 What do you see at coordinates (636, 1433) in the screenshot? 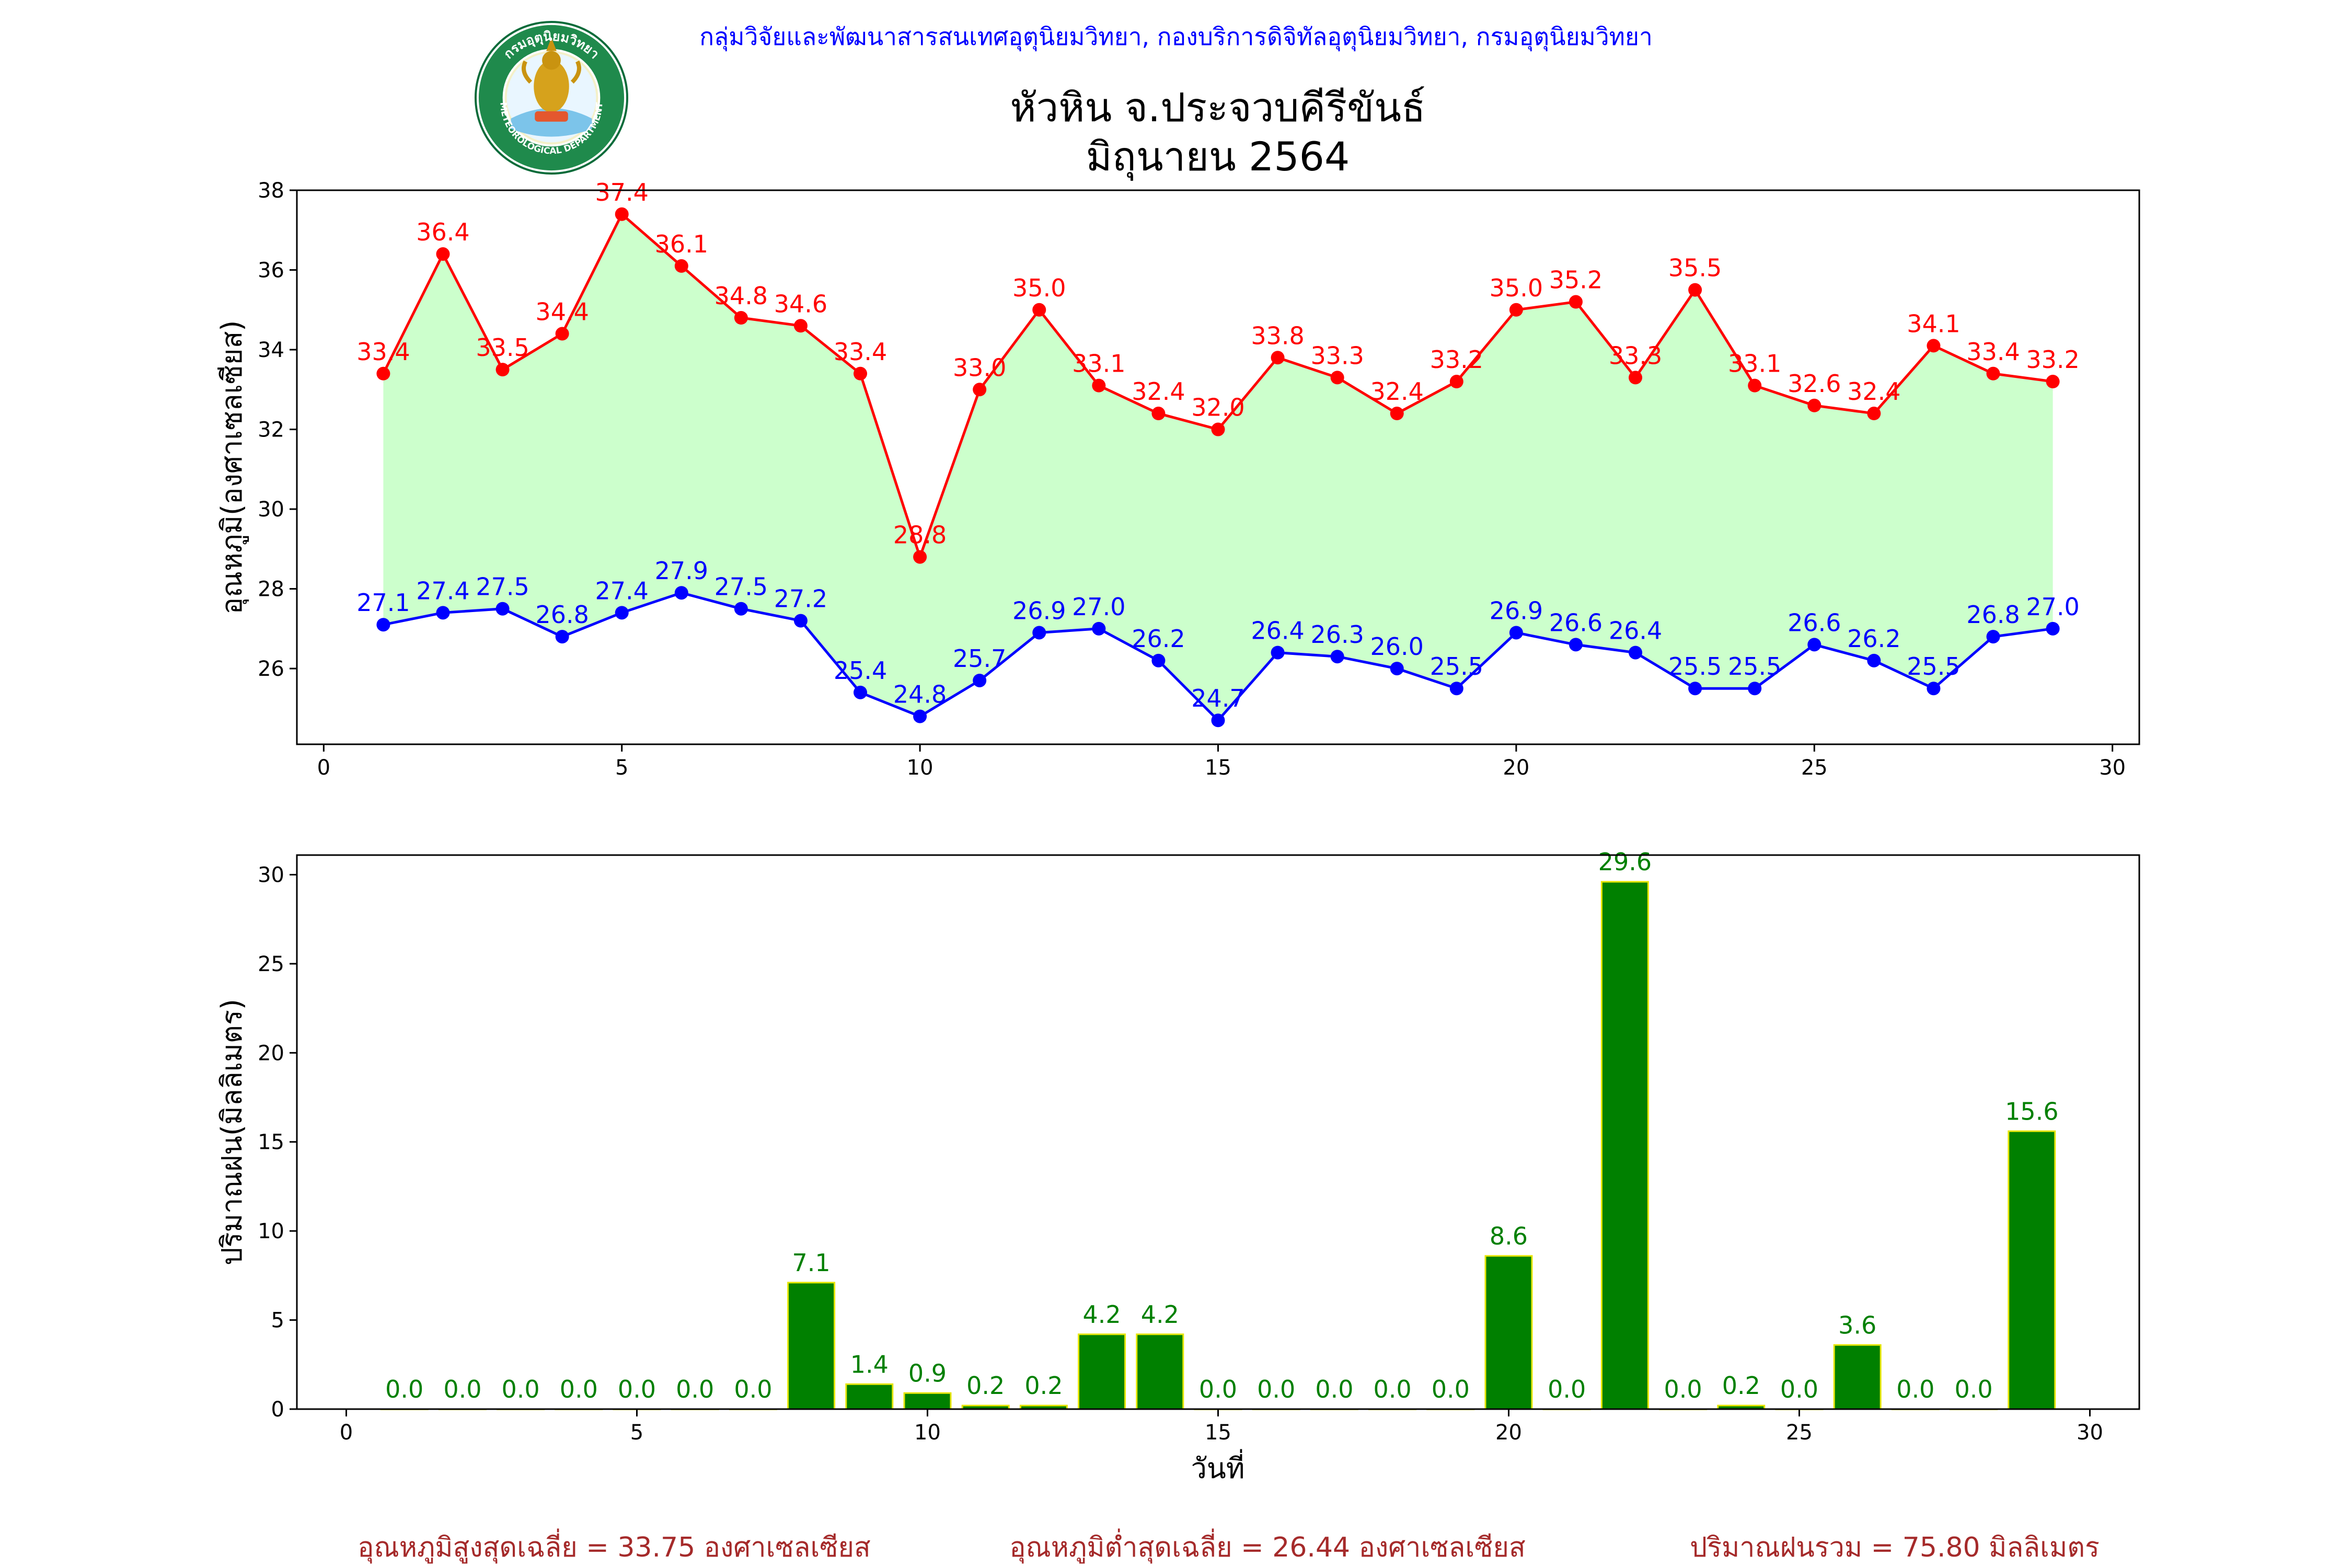
I see `rainfall-x-tick-label: 5` at bounding box center [636, 1433].